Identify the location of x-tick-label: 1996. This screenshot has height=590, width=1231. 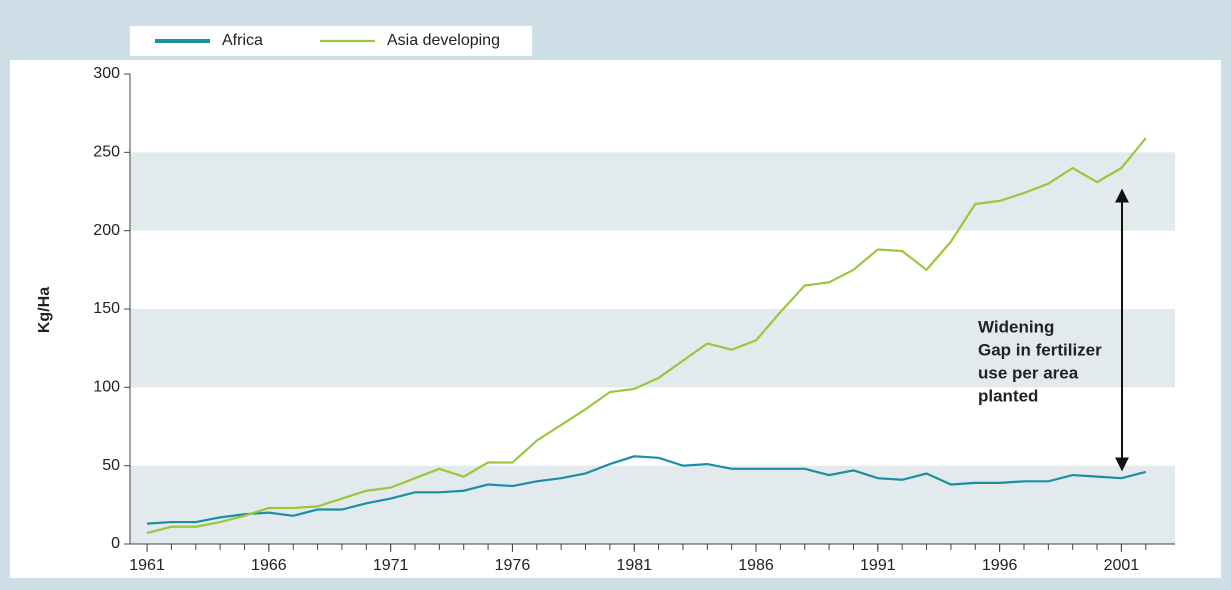
(1000, 565).